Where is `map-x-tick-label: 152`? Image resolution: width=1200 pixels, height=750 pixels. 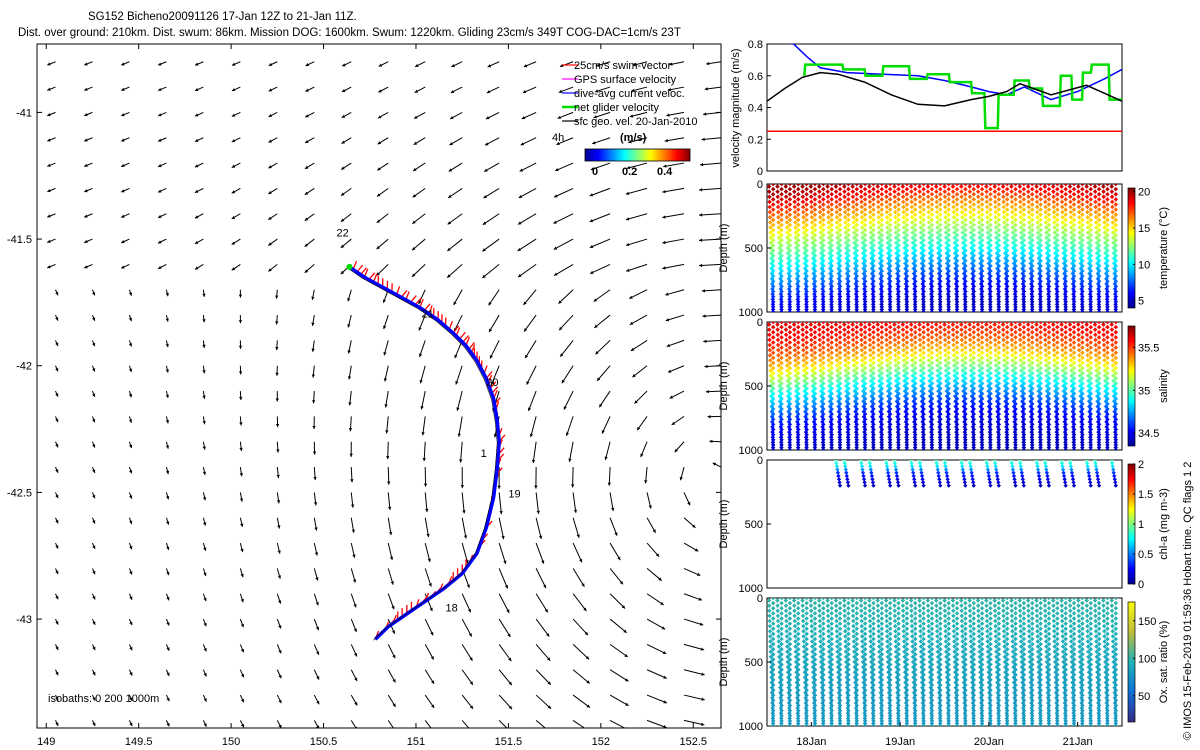
map-x-tick-label: 152 is located at coordinates (601, 742).